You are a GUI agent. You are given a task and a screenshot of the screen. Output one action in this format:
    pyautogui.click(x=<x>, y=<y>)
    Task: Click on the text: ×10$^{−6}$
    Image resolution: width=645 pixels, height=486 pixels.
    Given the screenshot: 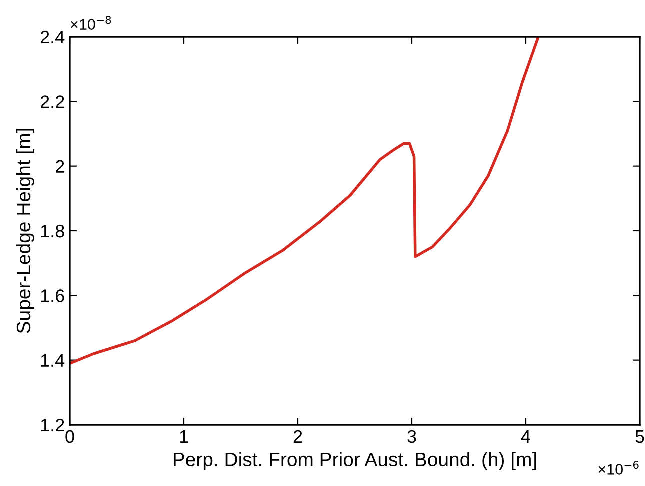 What is the action you would take?
    pyautogui.click(x=618, y=467)
    